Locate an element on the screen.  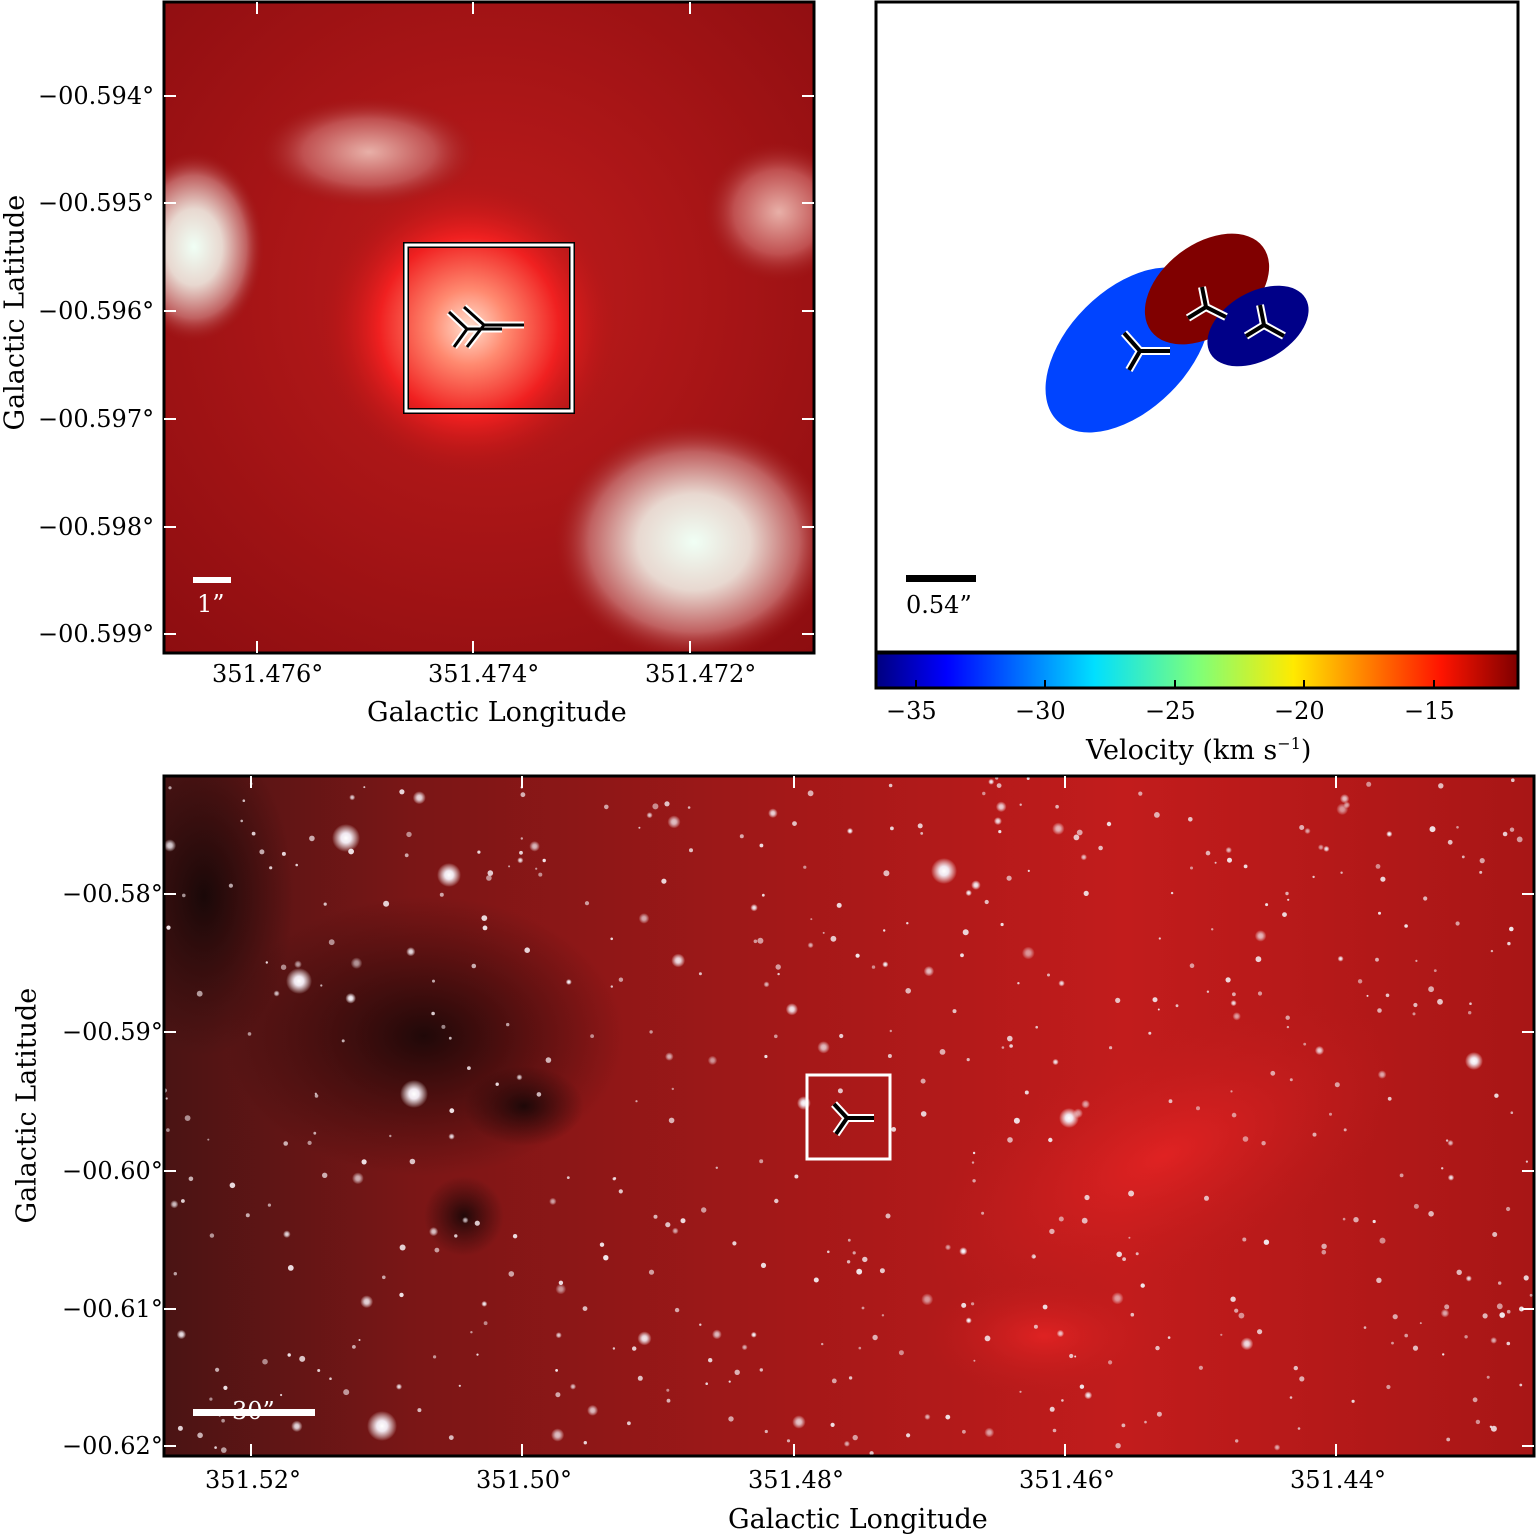
maser-markers is located at coordinates (1203, 329).